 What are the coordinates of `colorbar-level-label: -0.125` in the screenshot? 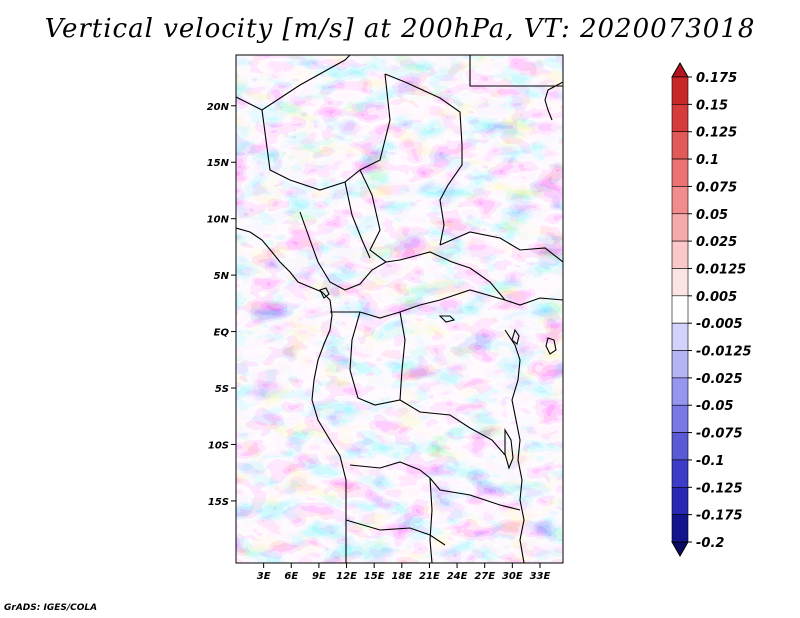 It's located at (719, 488).